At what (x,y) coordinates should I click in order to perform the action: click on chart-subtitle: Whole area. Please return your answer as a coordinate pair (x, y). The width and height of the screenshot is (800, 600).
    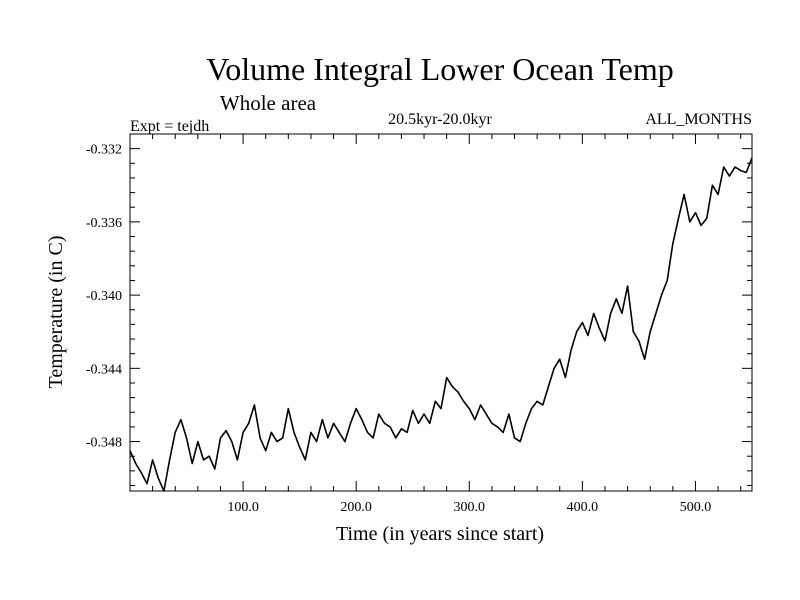
    Looking at the image, I should click on (268, 103).